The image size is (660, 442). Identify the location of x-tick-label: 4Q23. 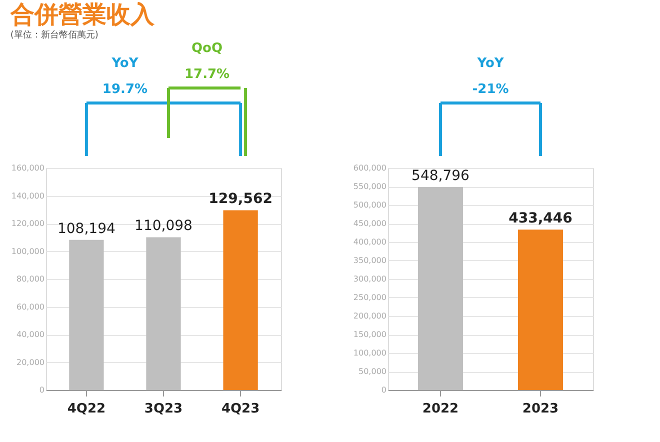
(240, 409).